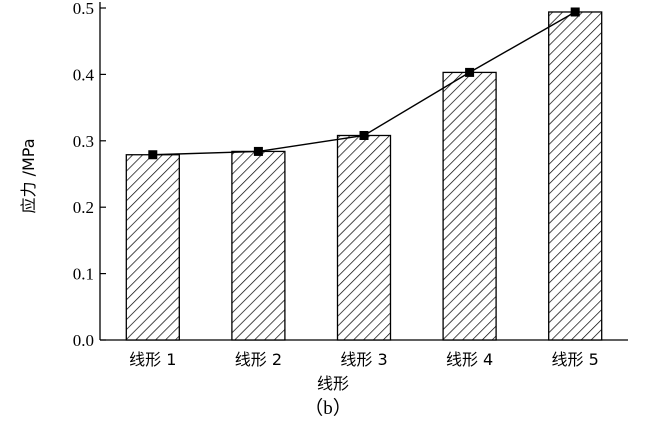 Image resolution: width=663 pixels, height=433 pixels. What do you see at coordinates (84, 74) in the screenshot?
I see `y-tick-label: 0.4` at bounding box center [84, 74].